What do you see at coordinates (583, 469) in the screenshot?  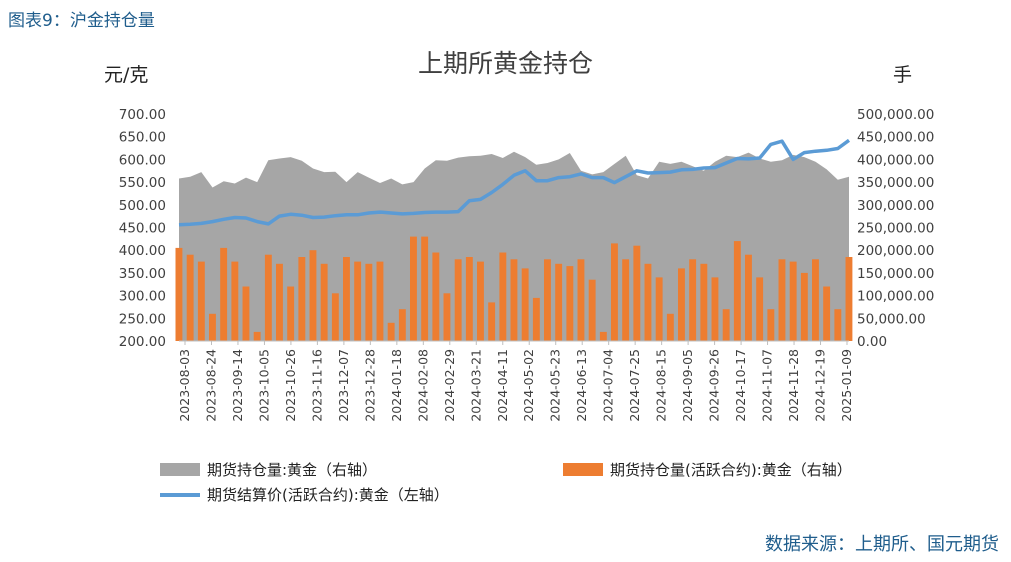 I see `legend-swatch-bar` at bounding box center [583, 469].